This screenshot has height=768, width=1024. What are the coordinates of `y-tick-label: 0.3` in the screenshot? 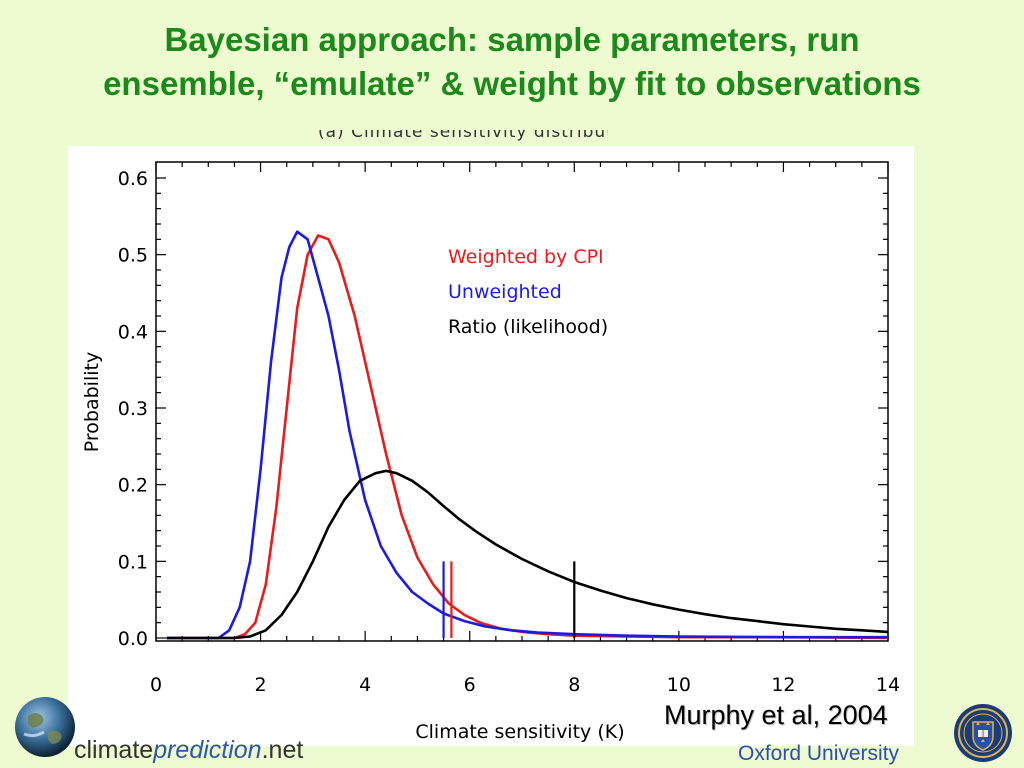 It's located at (133, 409).